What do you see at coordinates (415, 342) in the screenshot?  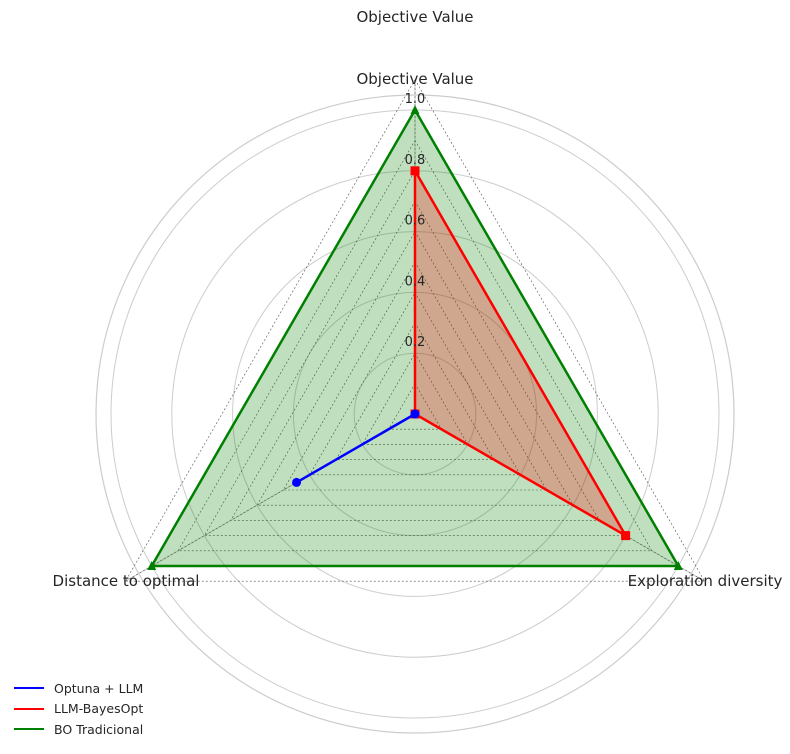 I see `radial-tick-label-1: 0.2` at bounding box center [415, 342].